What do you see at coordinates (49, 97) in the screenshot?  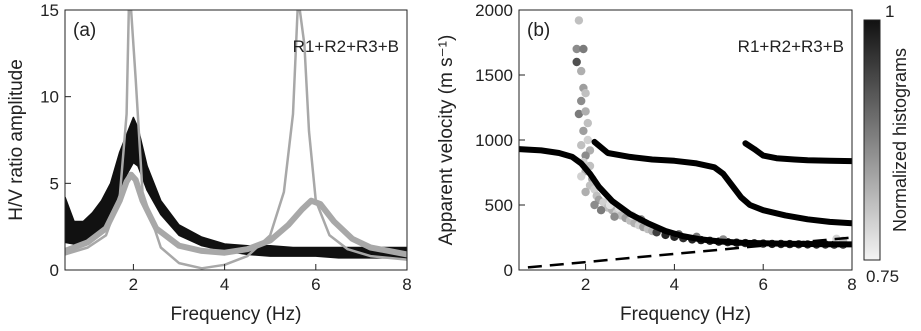 I see `y-tick-label: 10` at bounding box center [49, 97].